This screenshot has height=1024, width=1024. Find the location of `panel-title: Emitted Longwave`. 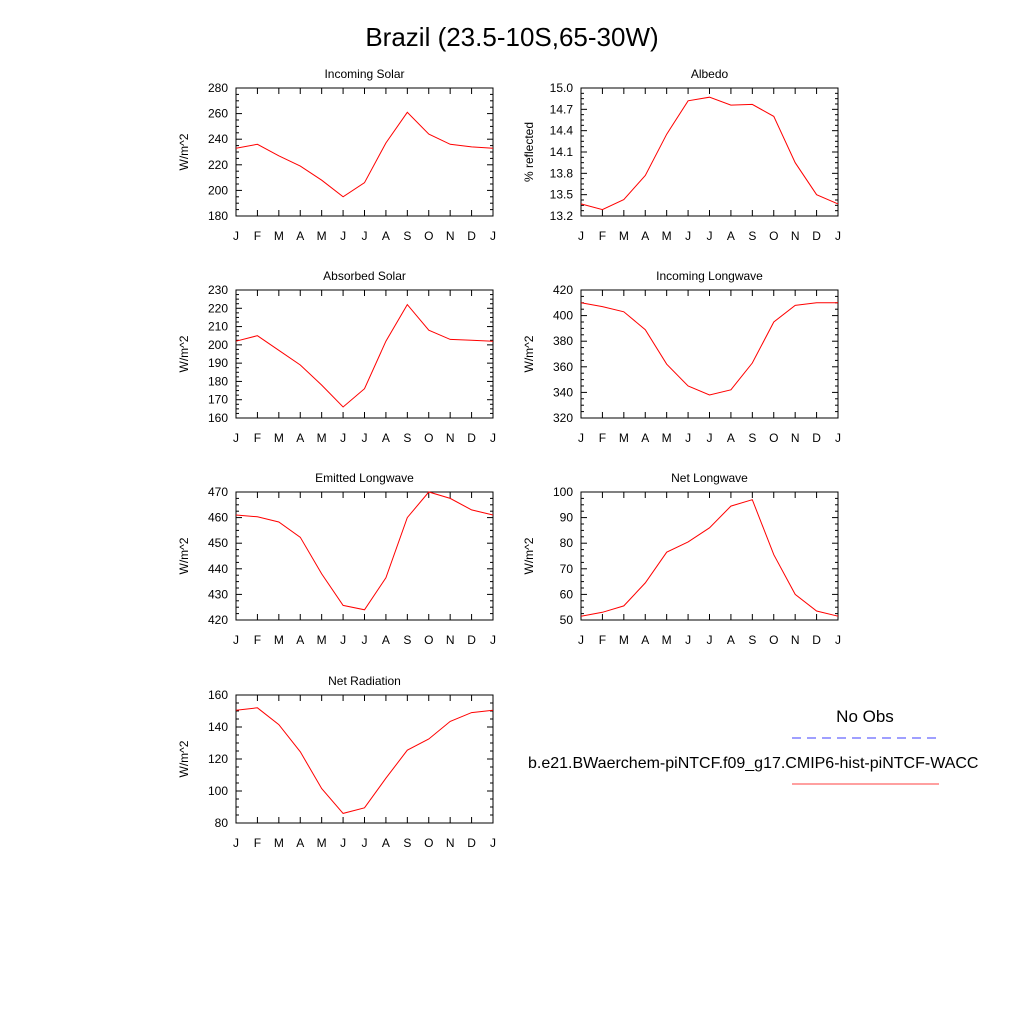

panel-title: Emitted Longwave is located at coordinates (364, 478).